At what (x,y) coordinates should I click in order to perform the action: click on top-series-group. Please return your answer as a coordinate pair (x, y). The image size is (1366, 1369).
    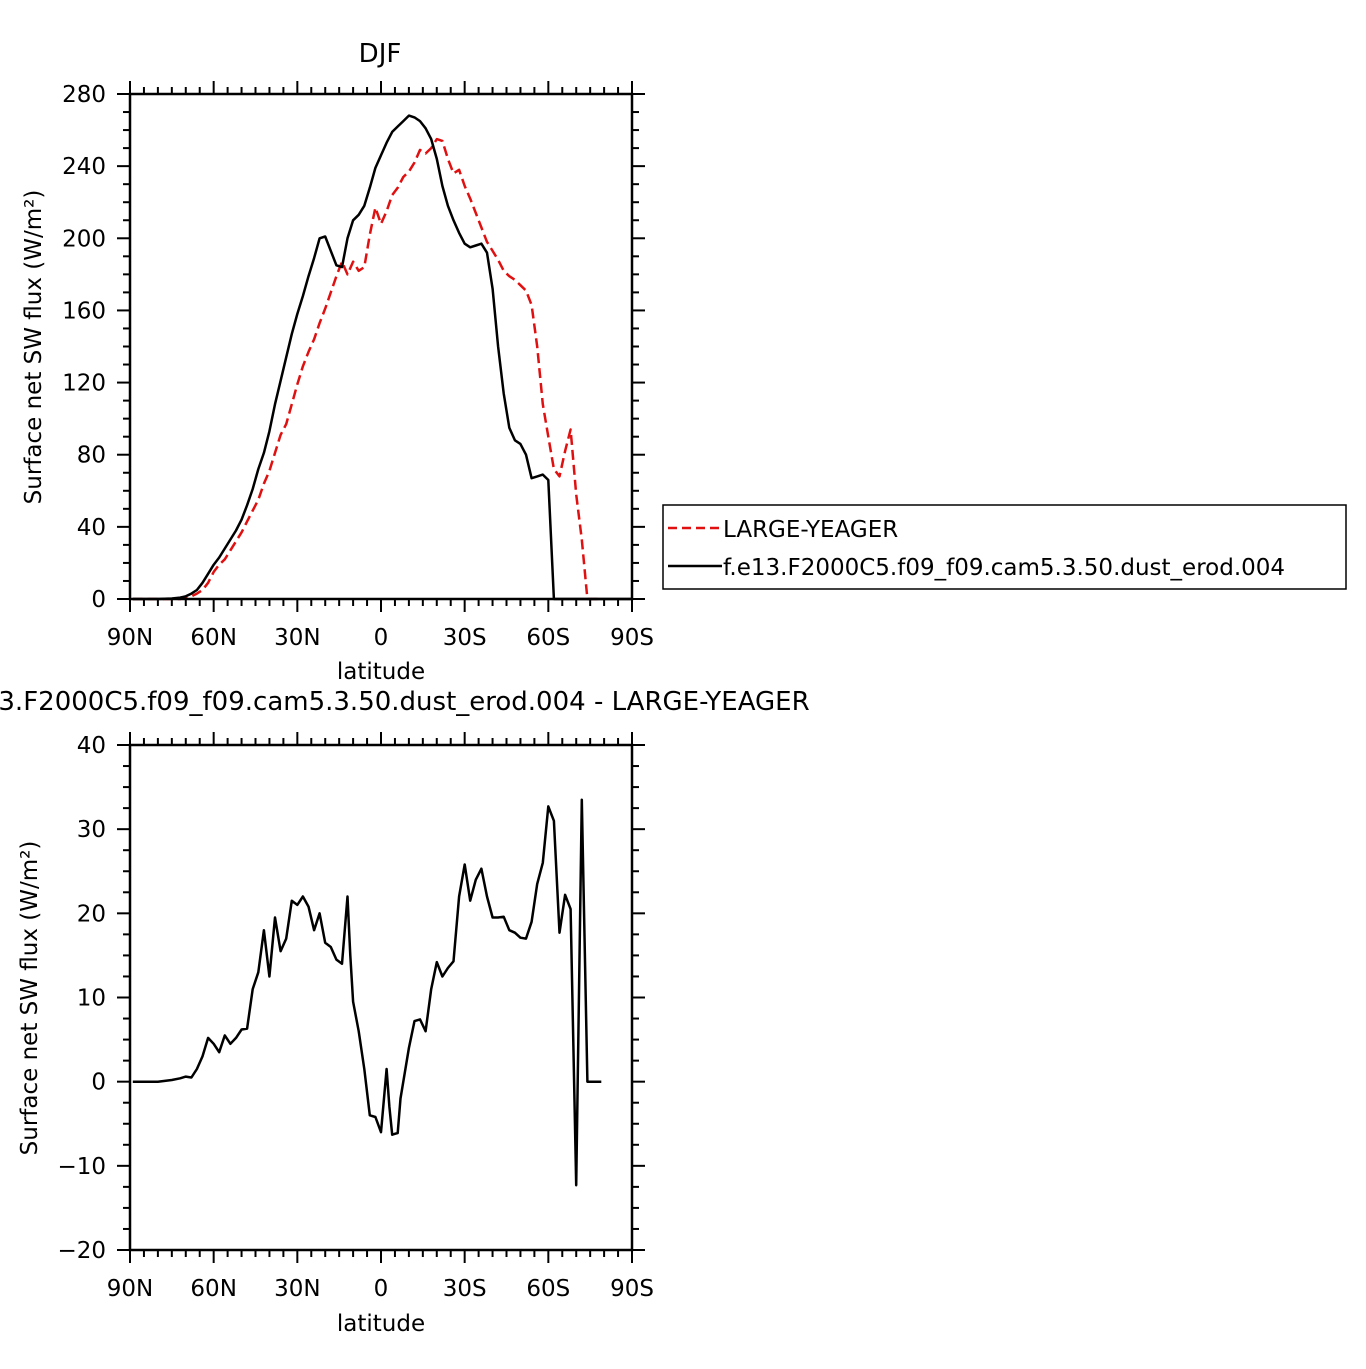
    Looking at the image, I should click on (382, 357).